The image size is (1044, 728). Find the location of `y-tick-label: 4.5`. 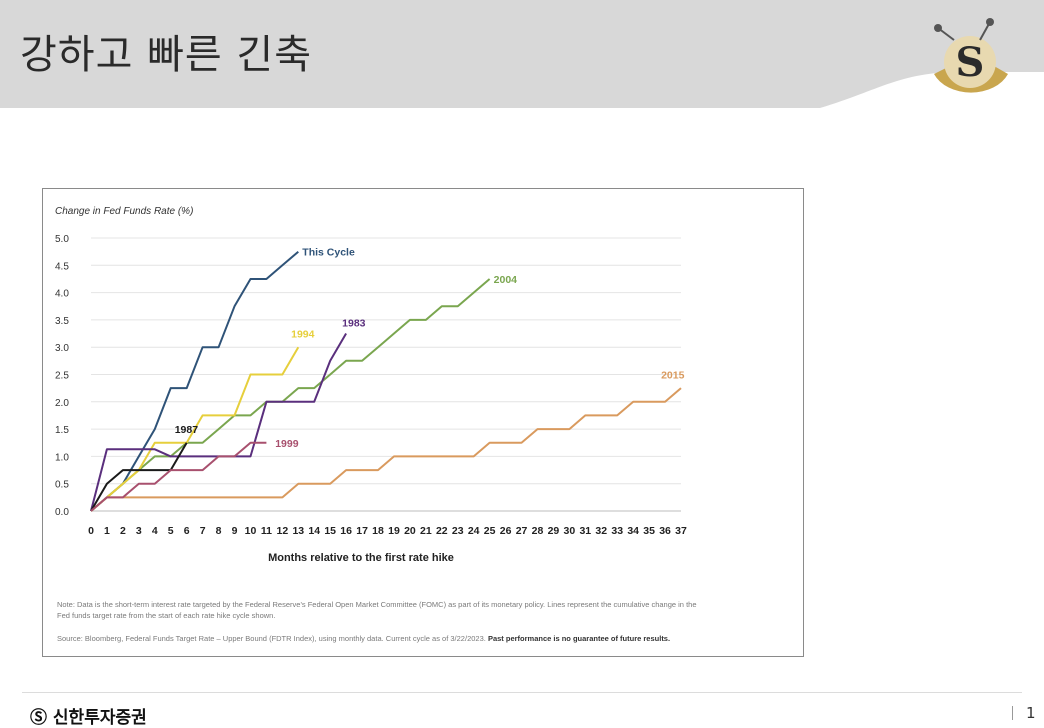

y-tick-label: 4.5 is located at coordinates (62, 266).